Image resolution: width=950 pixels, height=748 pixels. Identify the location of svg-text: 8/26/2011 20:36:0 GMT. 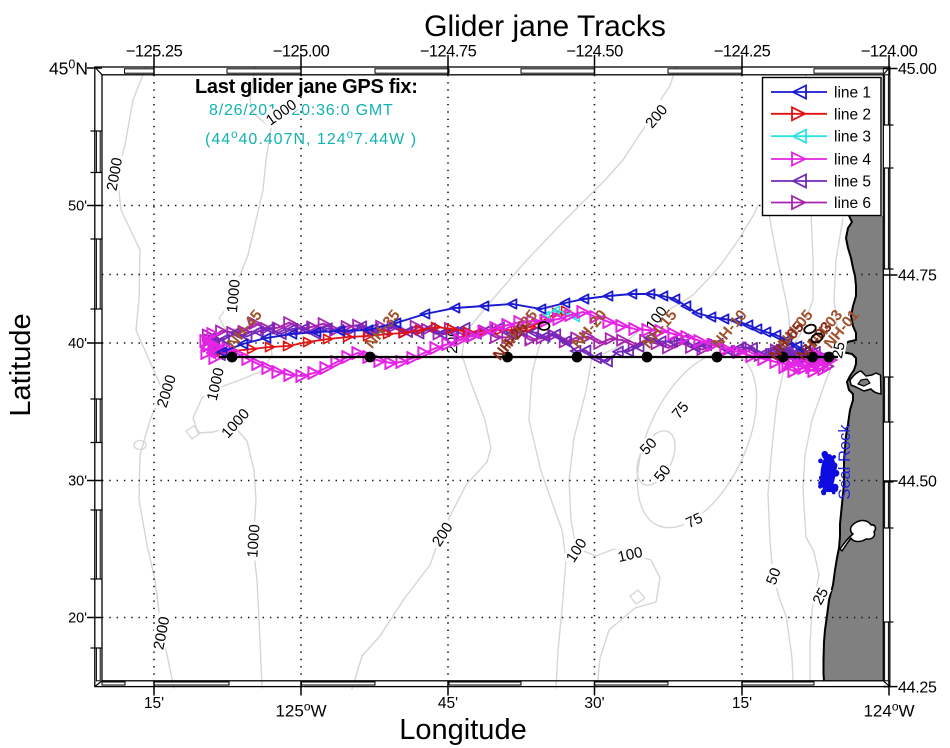
(301, 110).